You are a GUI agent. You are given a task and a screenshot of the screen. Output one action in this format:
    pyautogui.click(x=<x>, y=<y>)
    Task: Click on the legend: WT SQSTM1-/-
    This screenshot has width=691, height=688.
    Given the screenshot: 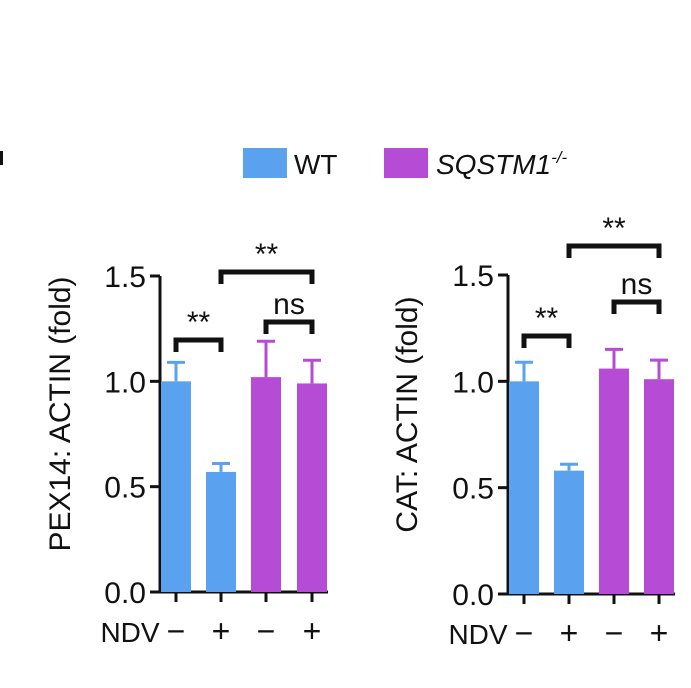 What is the action you would take?
    pyautogui.click(x=405, y=164)
    